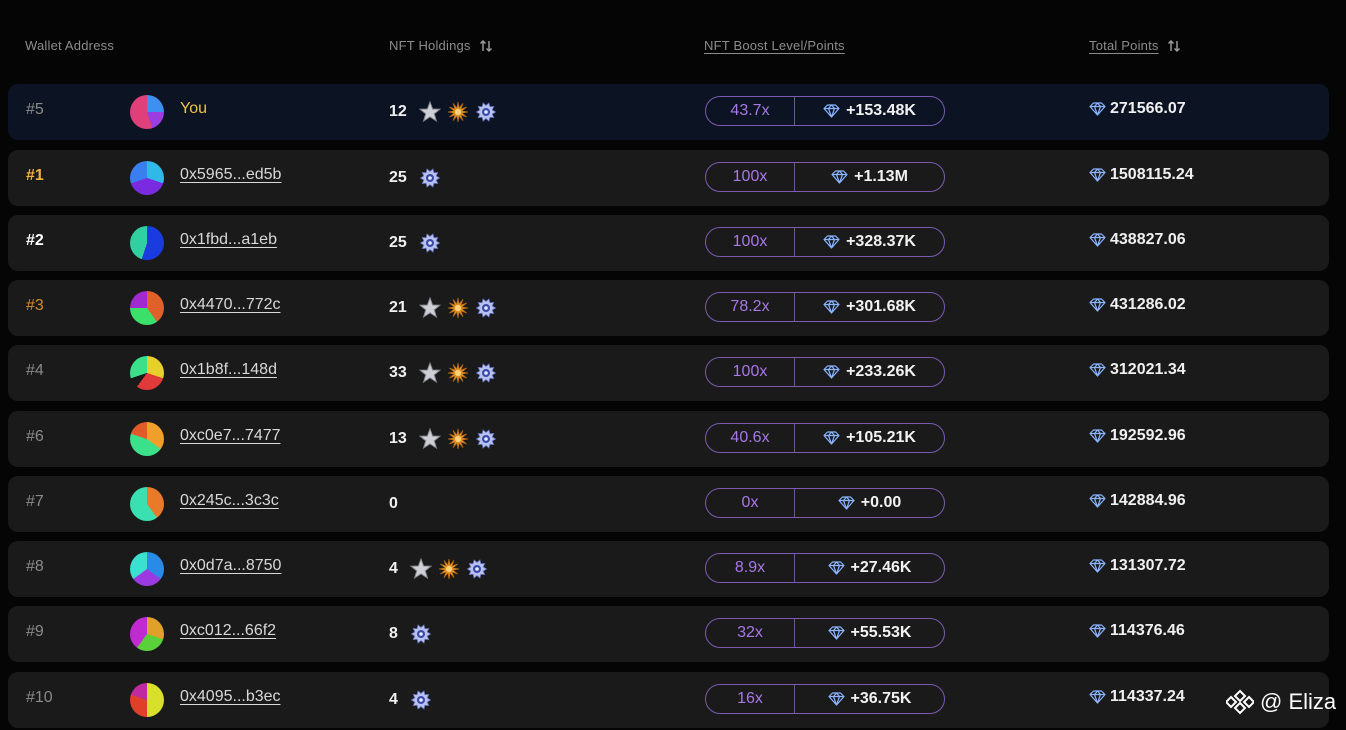 The image size is (1346, 730). I want to click on table-row: #2 0x1fbd...a1eb 25 100x +328.37K 438827.06, so click(668, 243).